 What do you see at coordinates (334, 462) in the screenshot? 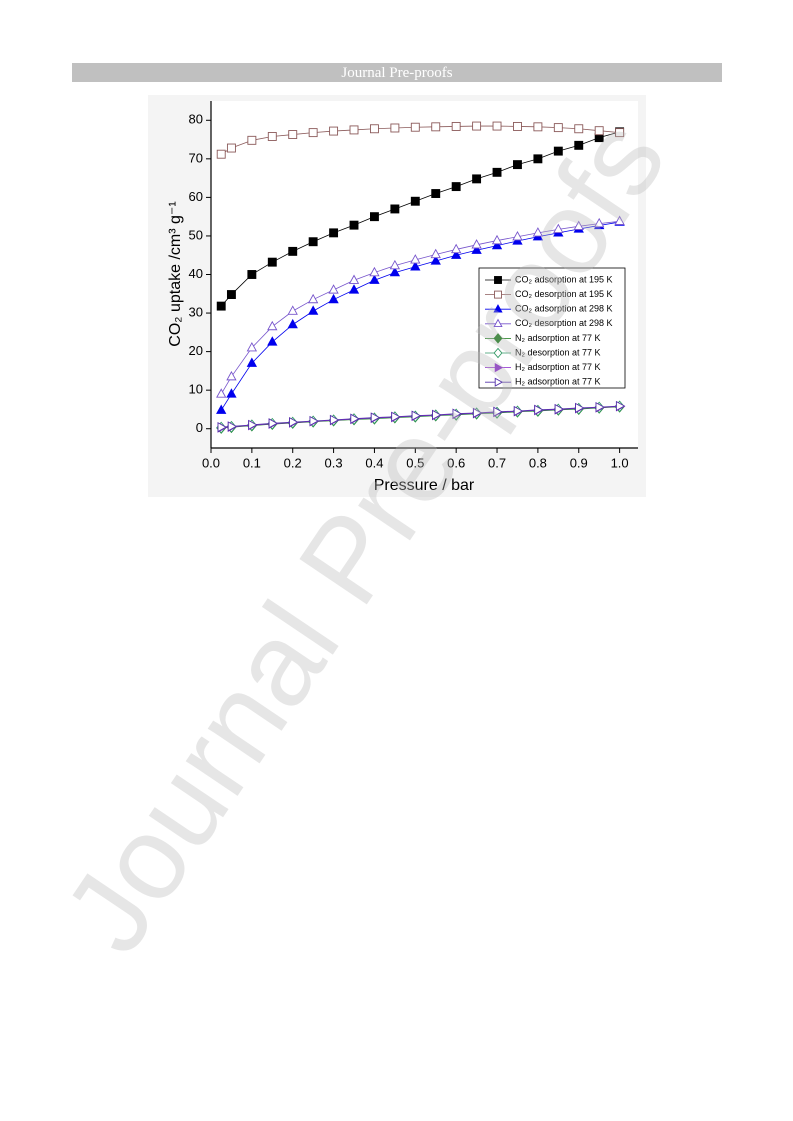
I see `x-tick-label: 0.3` at bounding box center [334, 462].